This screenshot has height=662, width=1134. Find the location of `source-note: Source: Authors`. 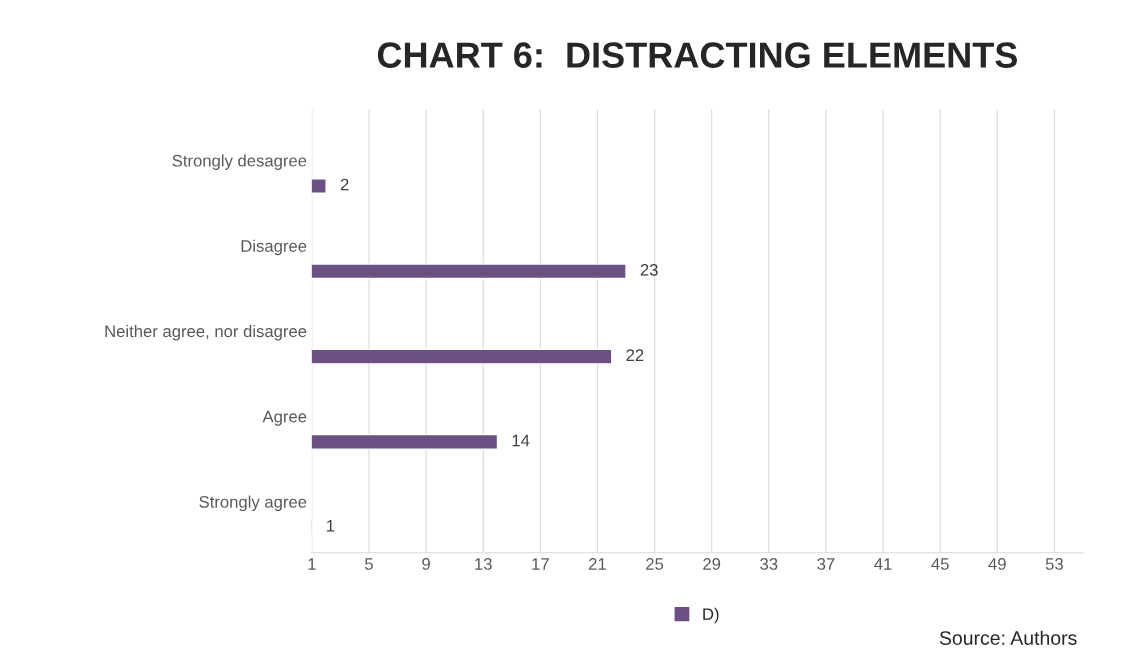

source-note: Source: Authors is located at coordinates (1008, 637).